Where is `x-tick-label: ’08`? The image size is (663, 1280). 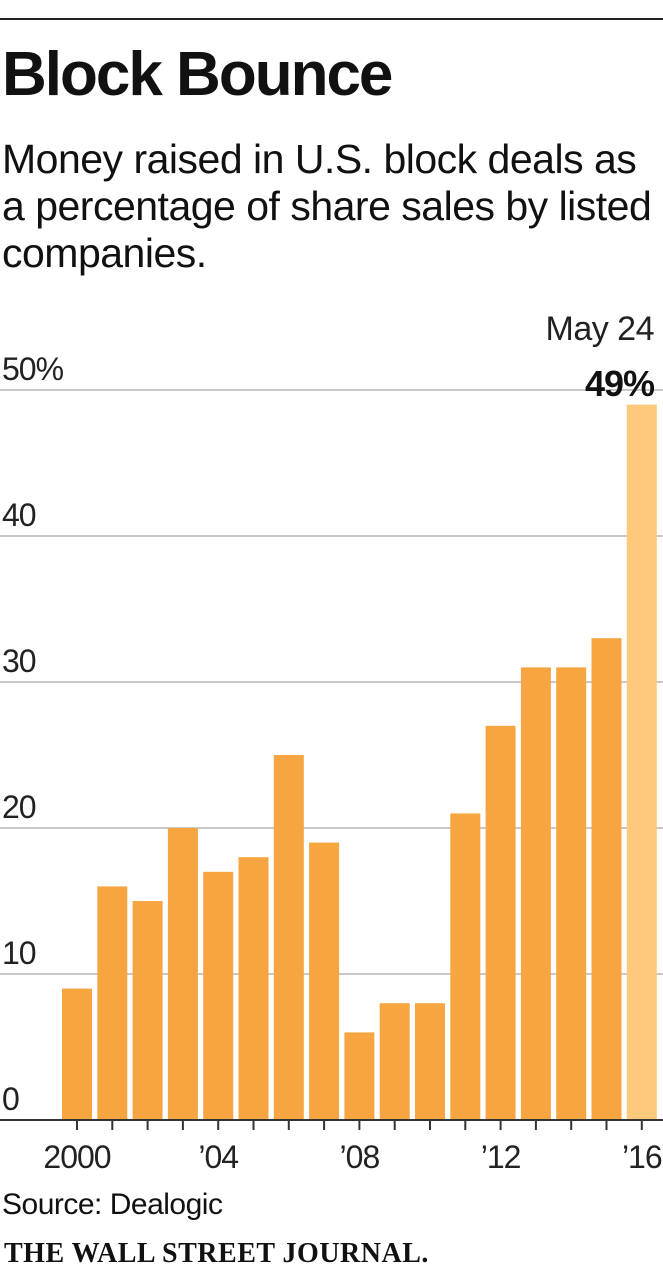 x-tick-label: ’08 is located at coordinates (360, 1157).